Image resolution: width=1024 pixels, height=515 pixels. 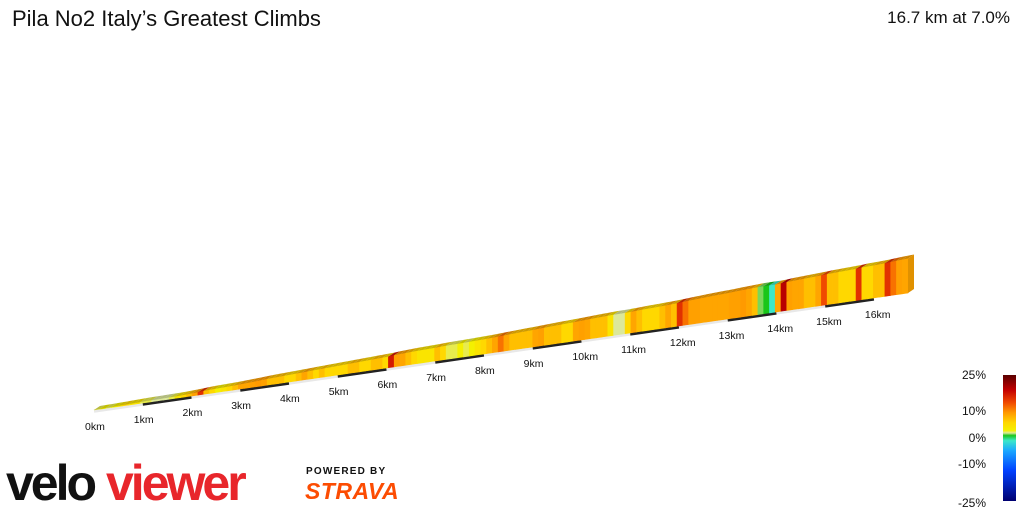 I want to click on distance-tick-label: 14km, so click(x=780, y=329).